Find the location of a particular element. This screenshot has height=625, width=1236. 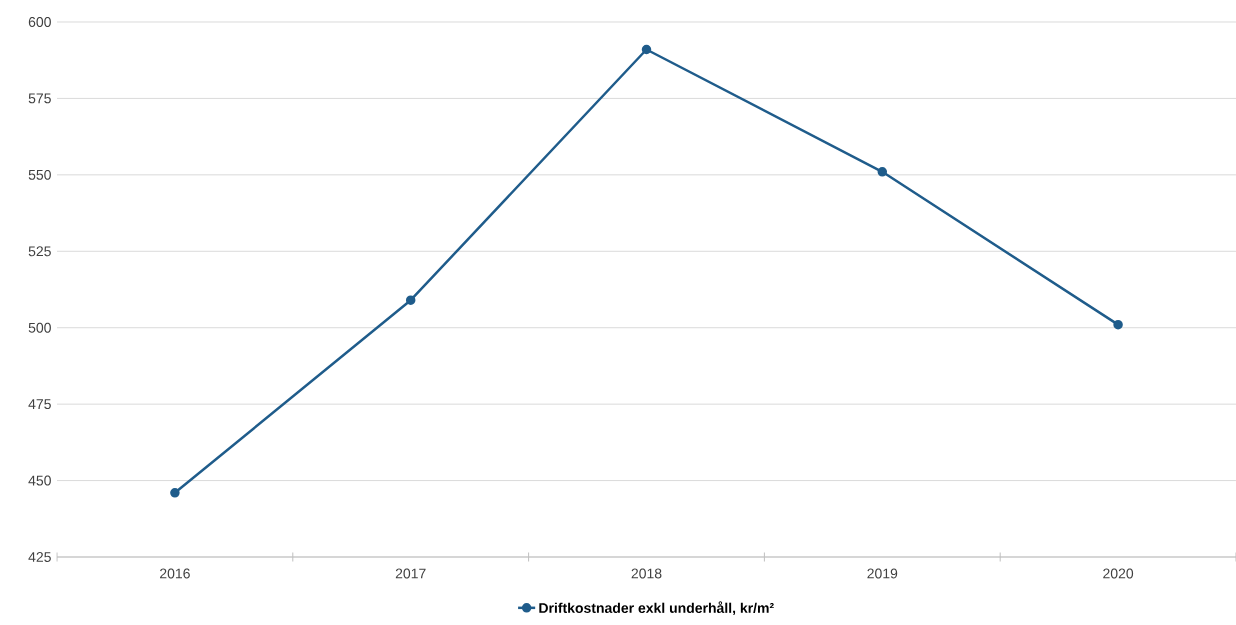

y-tick-label: 425 is located at coordinates (39, 557).